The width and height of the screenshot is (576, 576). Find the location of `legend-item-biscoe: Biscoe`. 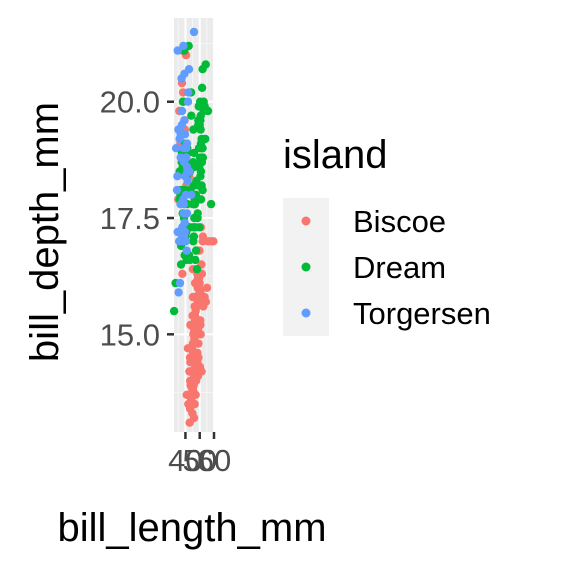

legend-item-biscoe: Biscoe is located at coordinates (364, 221).